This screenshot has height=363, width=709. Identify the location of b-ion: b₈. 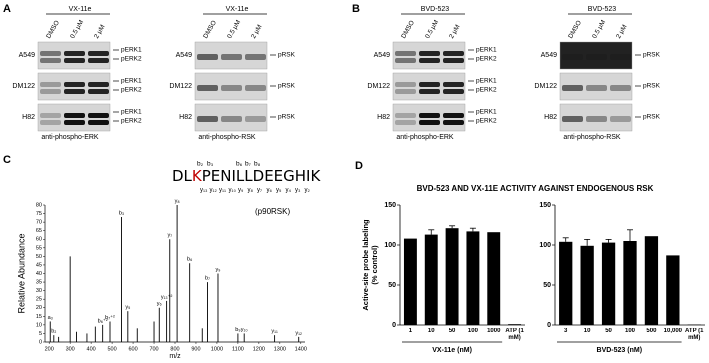
(257, 164).